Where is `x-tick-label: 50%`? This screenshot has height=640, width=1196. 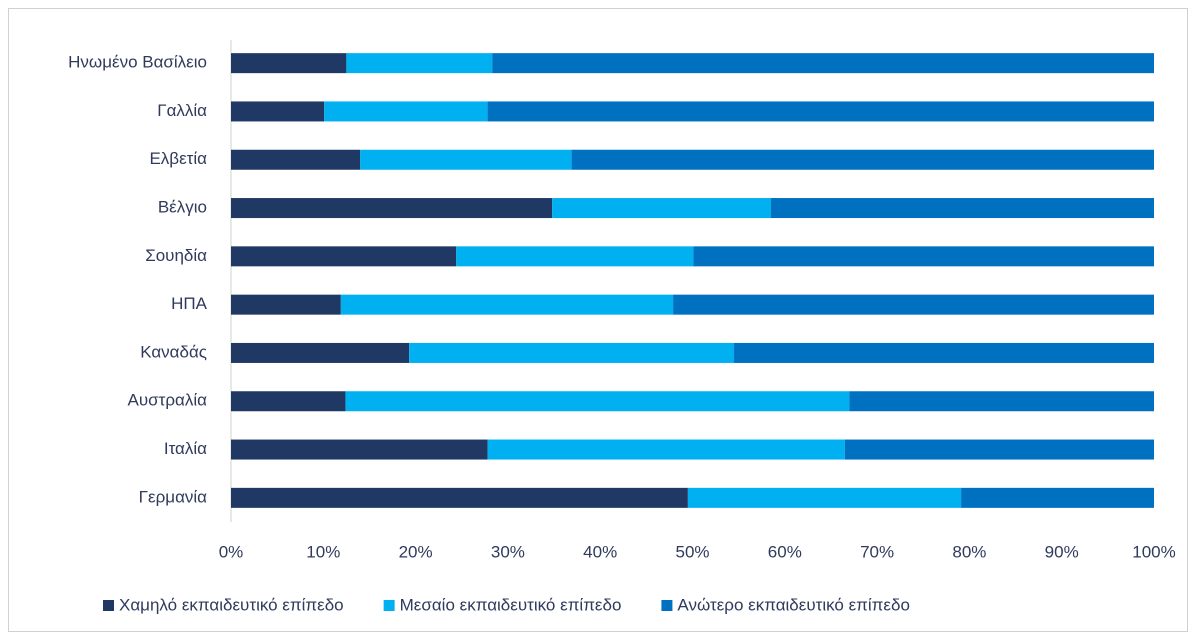 x-tick-label: 50% is located at coordinates (692, 551).